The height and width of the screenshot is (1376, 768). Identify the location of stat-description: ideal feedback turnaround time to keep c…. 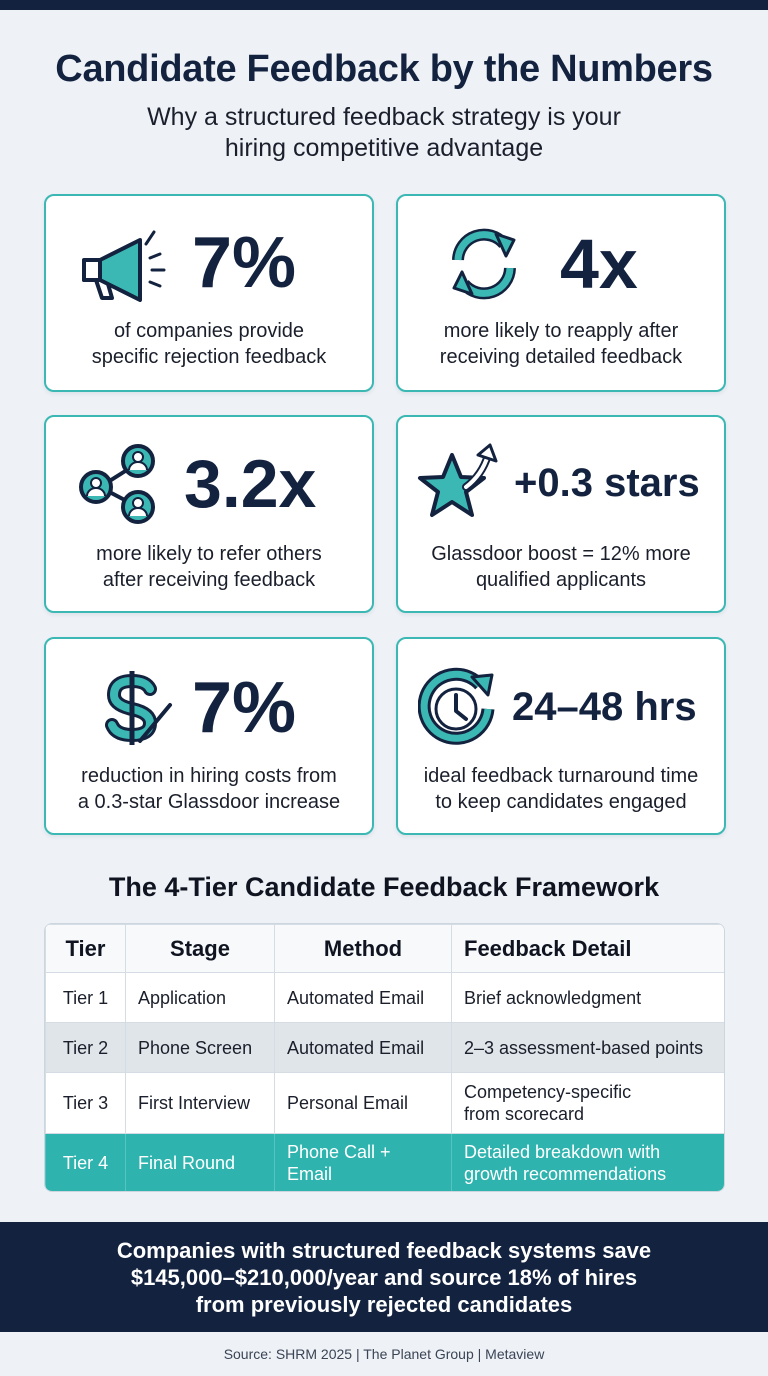
(561, 789).